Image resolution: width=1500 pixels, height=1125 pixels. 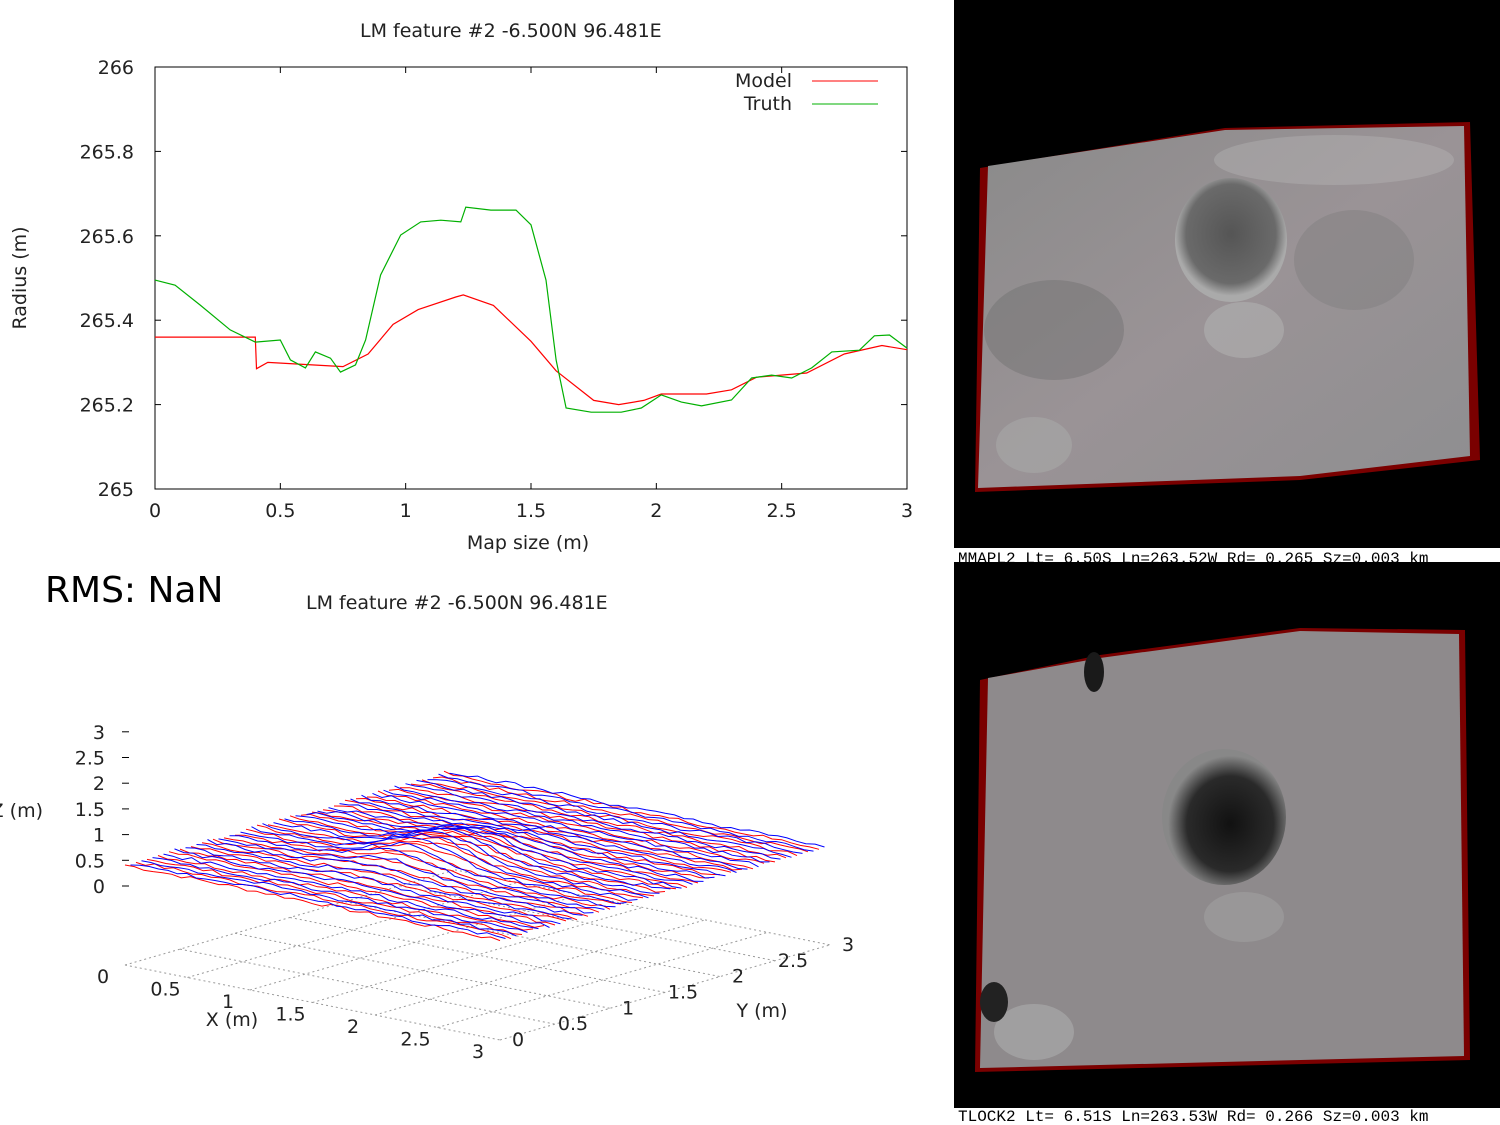 I want to click on series-line-model, so click(x=531, y=350).